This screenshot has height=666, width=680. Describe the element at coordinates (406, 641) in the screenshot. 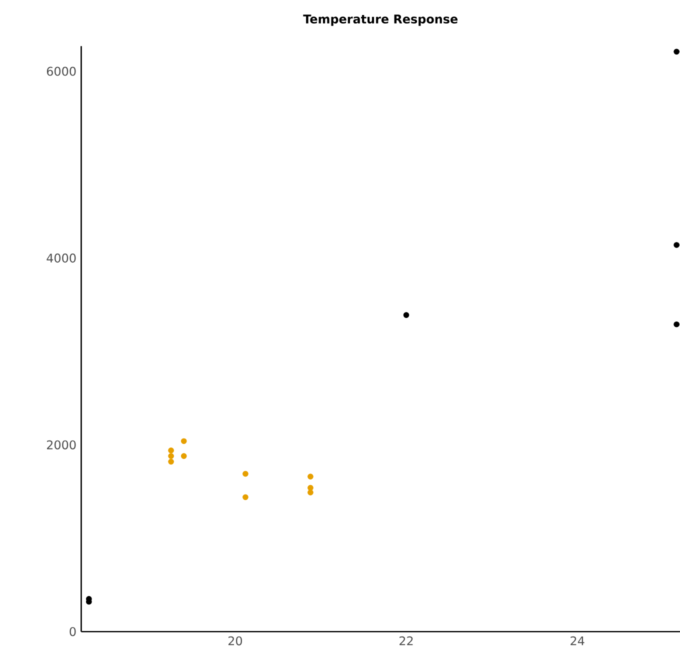

I see `x-tick-label: 22` at that location.